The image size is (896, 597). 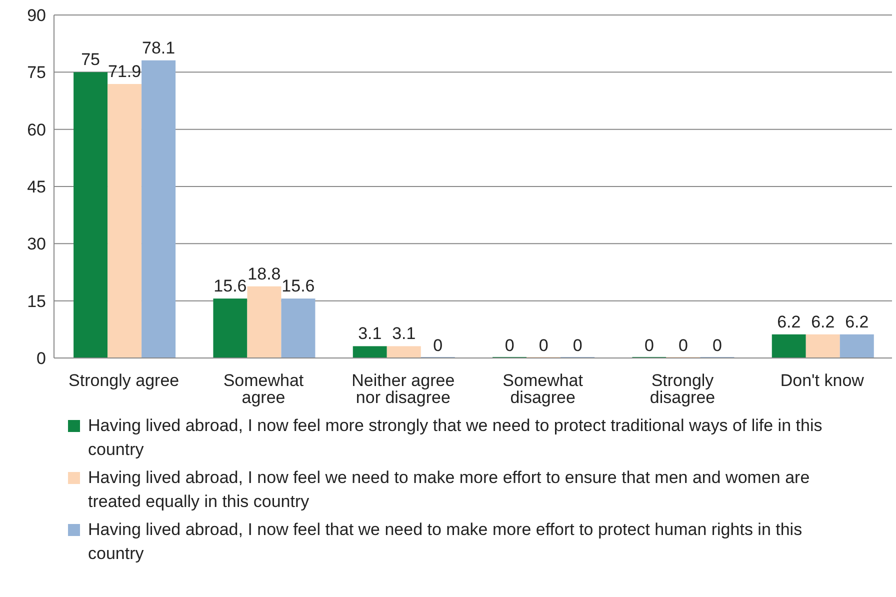 I want to click on data-label: 78.1, so click(x=159, y=48).